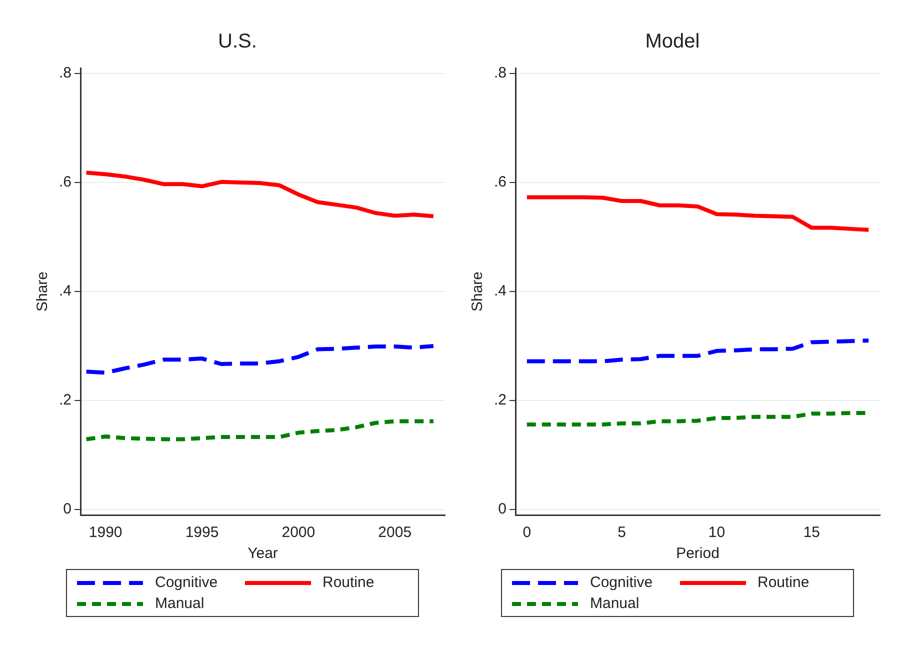  What do you see at coordinates (672, 41) in the screenshot?
I see `chart-title: Model` at bounding box center [672, 41].